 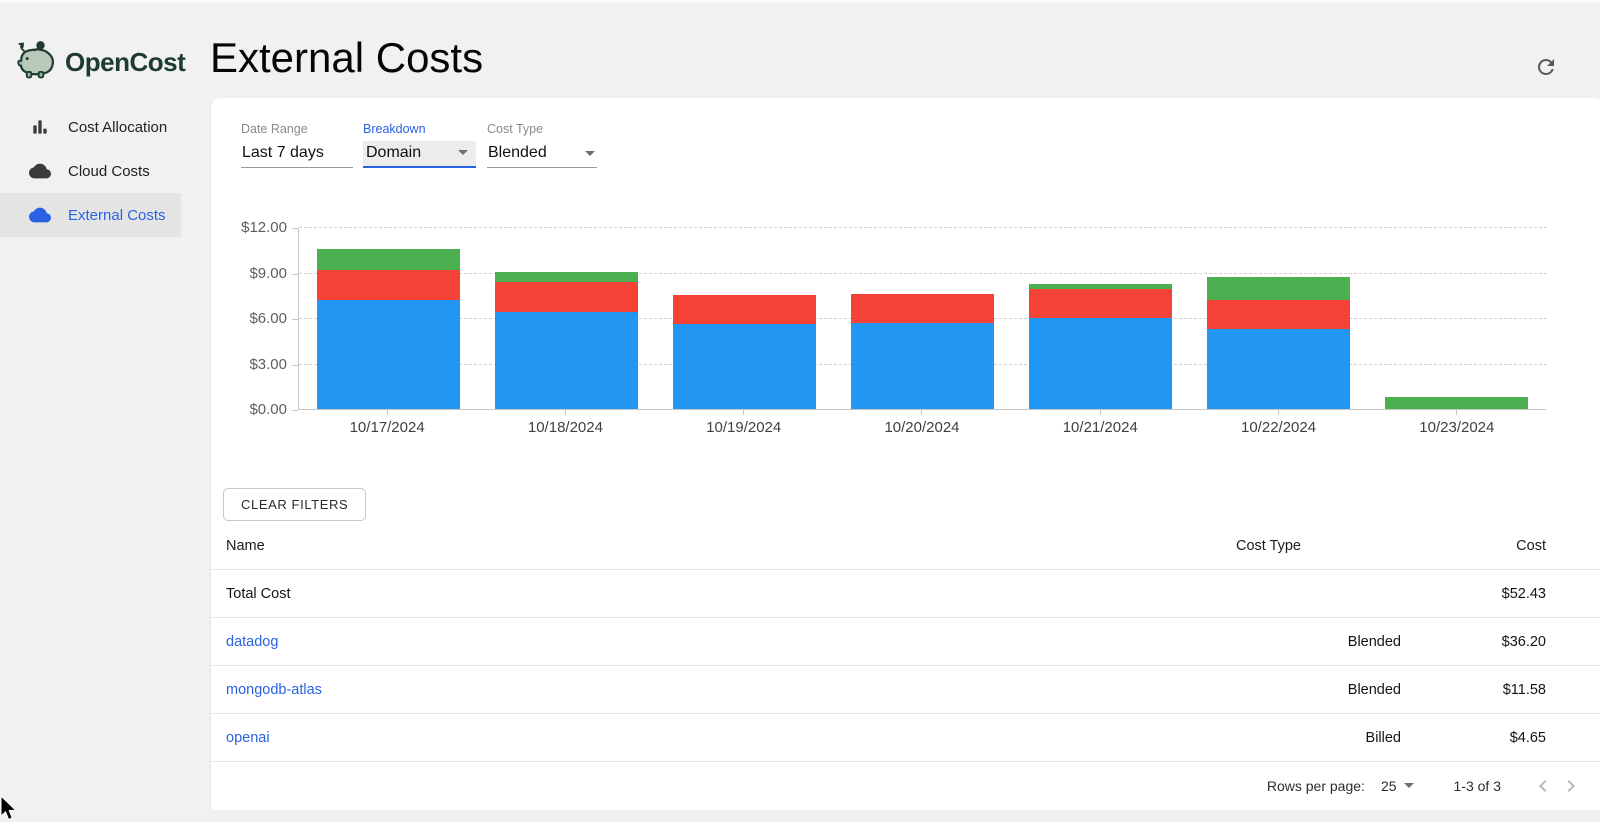 What do you see at coordinates (40, 127) in the screenshot?
I see `bar-chart-icon` at bounding box center [40, 127].